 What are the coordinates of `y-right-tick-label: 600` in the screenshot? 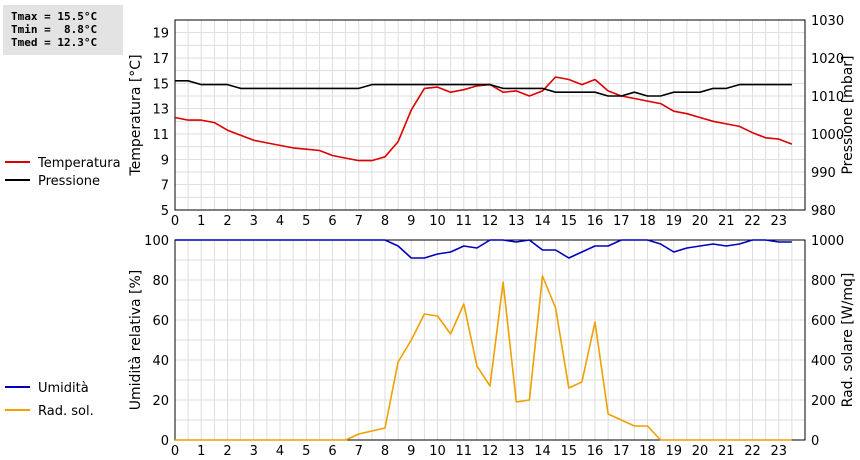 It's located at (823, 321).